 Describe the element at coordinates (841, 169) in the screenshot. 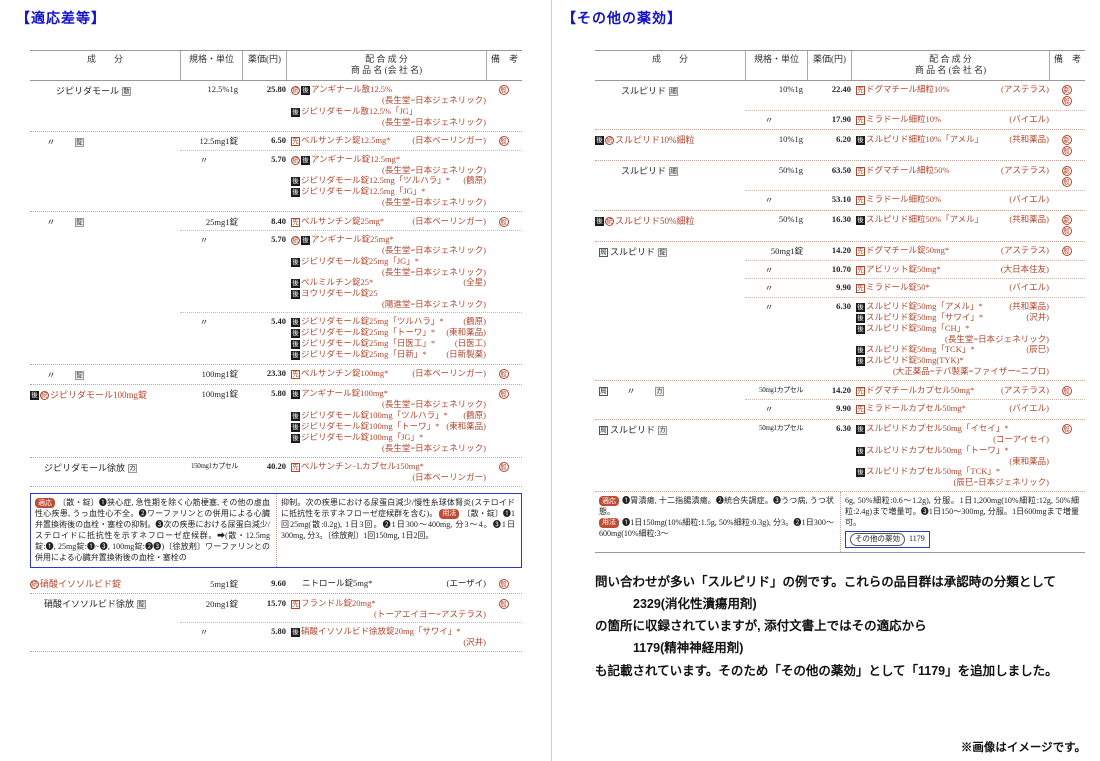

I see `price-cell: 63.50` at that location.